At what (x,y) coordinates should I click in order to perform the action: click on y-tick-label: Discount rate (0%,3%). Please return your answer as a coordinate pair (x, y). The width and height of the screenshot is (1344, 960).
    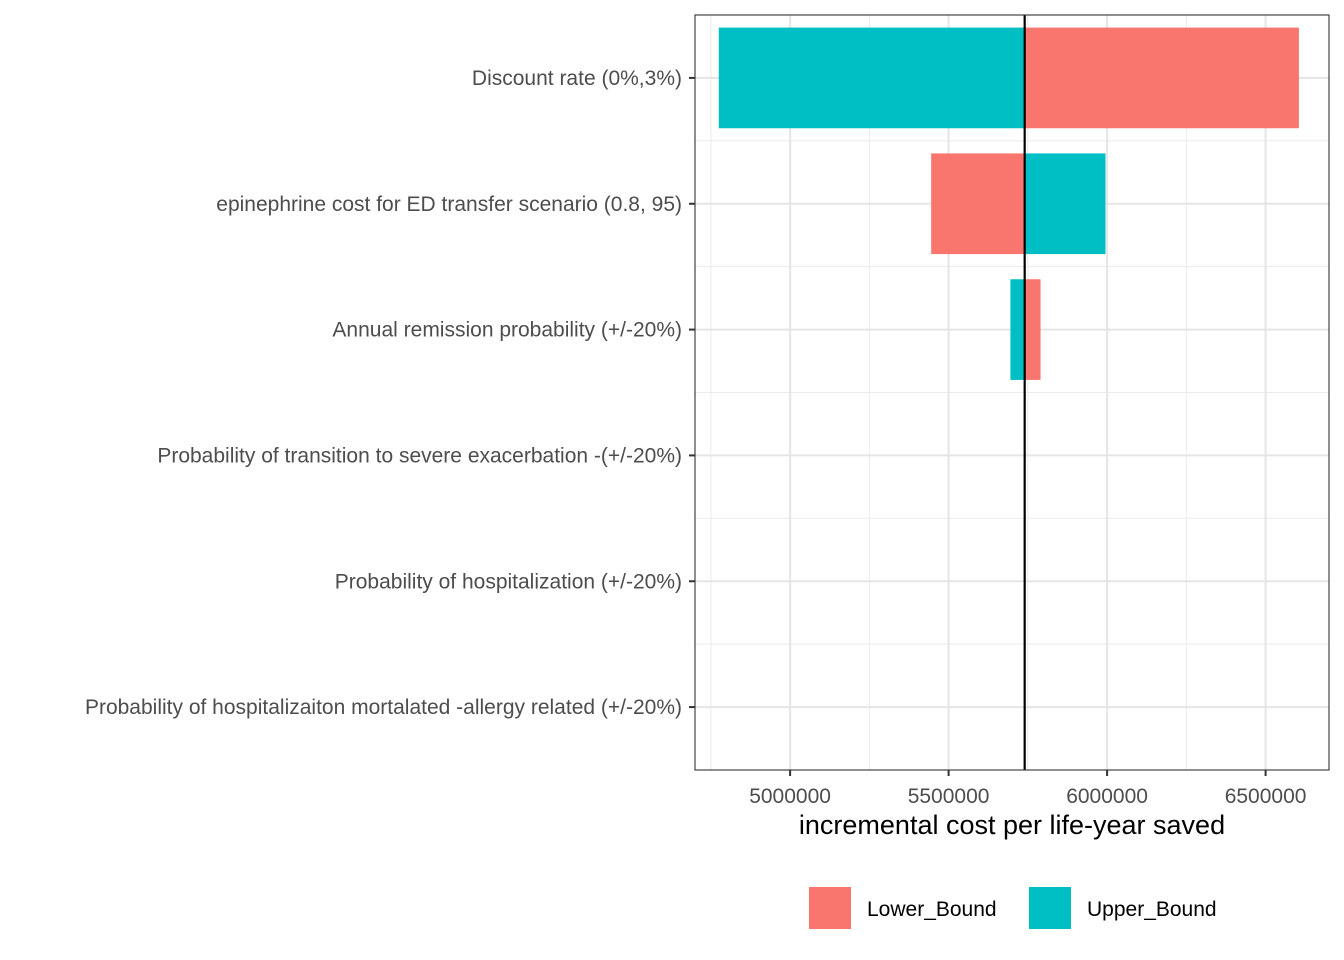
    Looking at the image, I should click on (577, 78).